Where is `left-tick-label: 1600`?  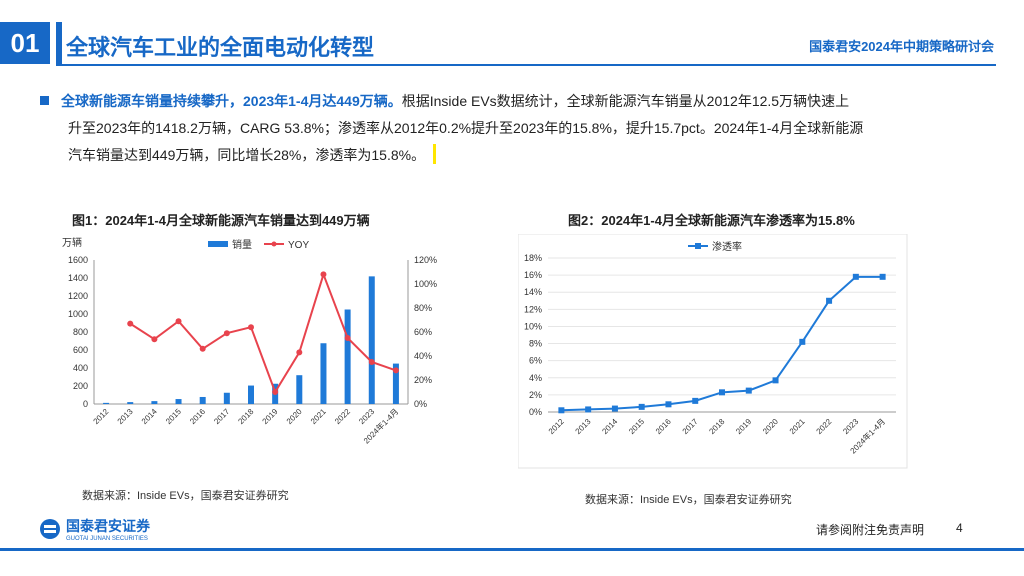 left-tick-label: 1600 is located at coordinates (78, 260).